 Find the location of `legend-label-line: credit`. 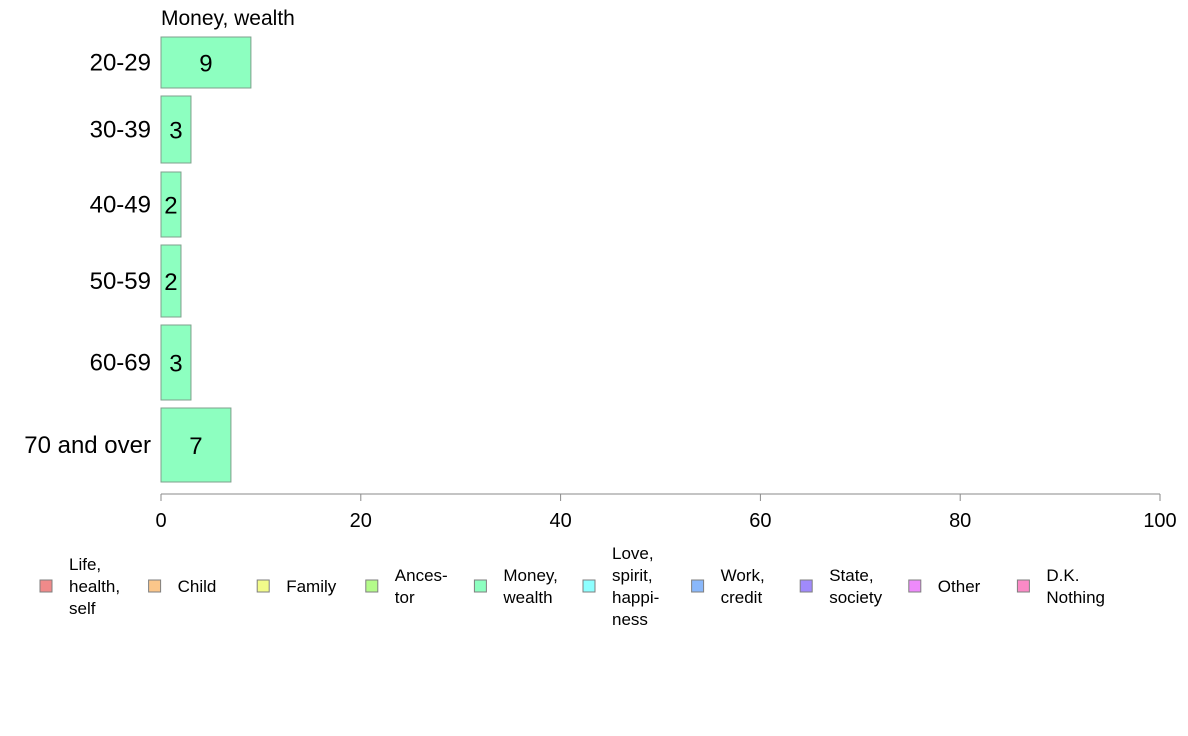

legend-label-line: credit is located at coordinates (742, 597).